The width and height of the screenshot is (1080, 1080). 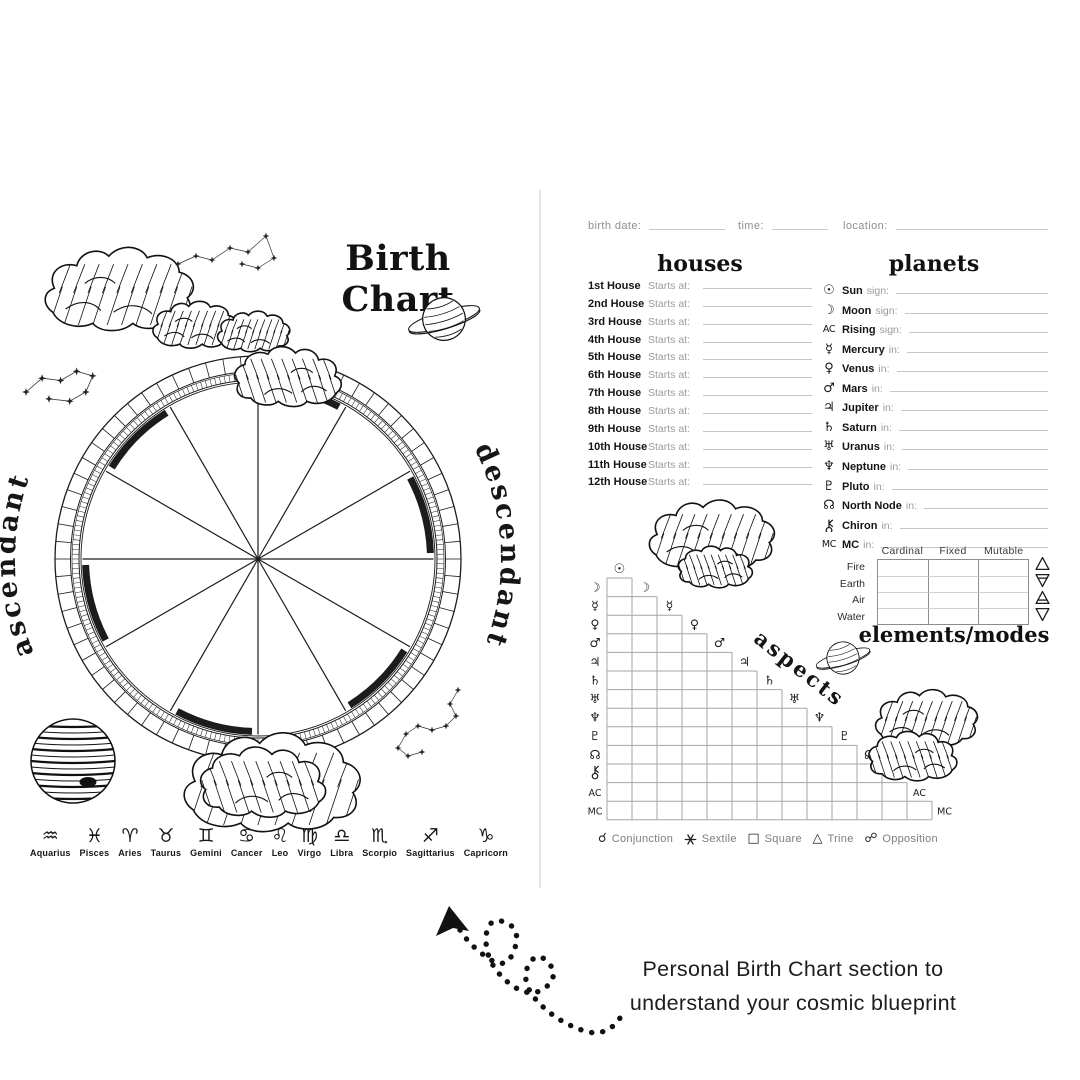 What do you see at coordinates (617, 464) in the screenshot?
I see `house-name: 11th House` at bounding box center [617, 464].